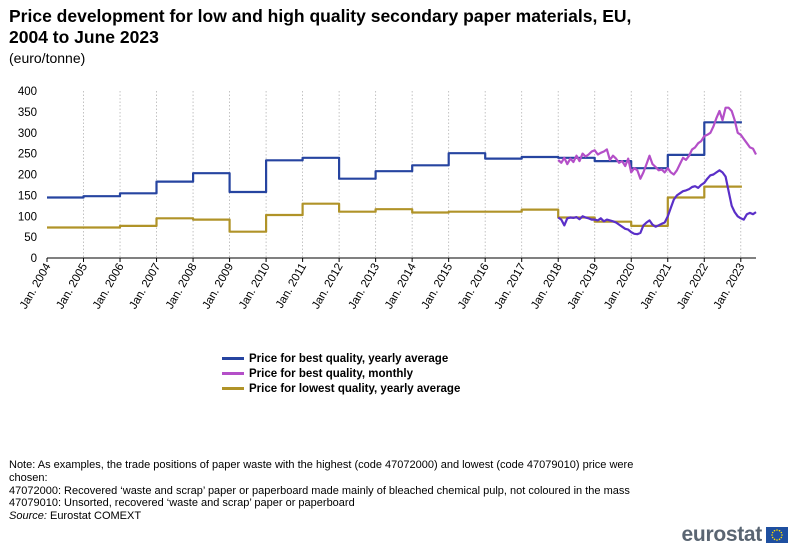 This screenshot has width=800, height=555. Describe the element at coordinates (329, 516) in the screenshot. I see `source-line: Source: Eurostat COMEXT` at that location.